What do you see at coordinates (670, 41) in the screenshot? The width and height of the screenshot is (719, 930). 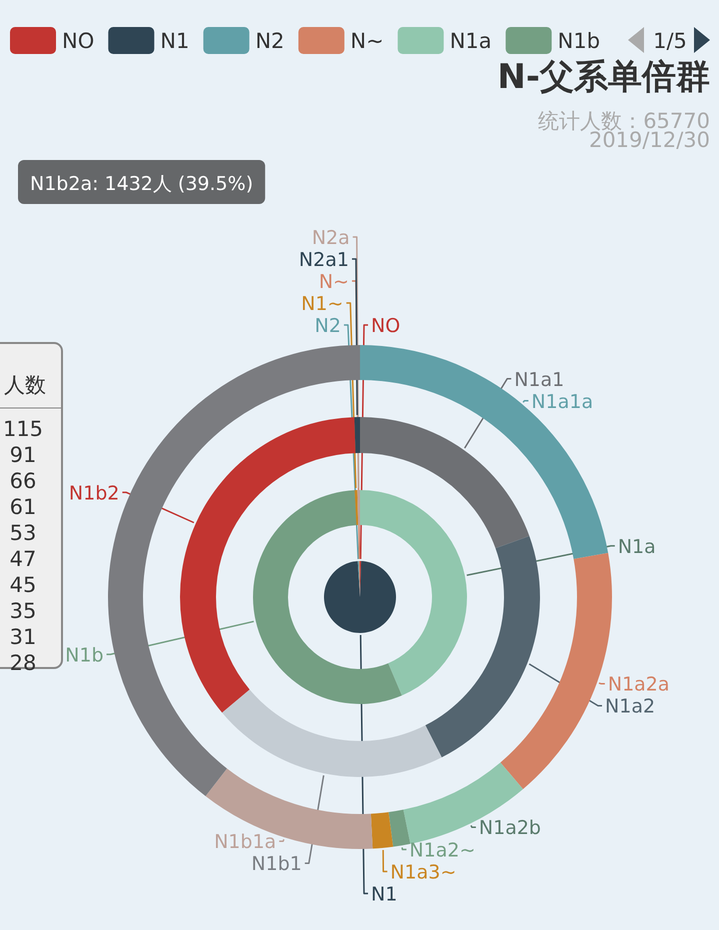 I see `text: 1/5` at bounding box center [670, 41].